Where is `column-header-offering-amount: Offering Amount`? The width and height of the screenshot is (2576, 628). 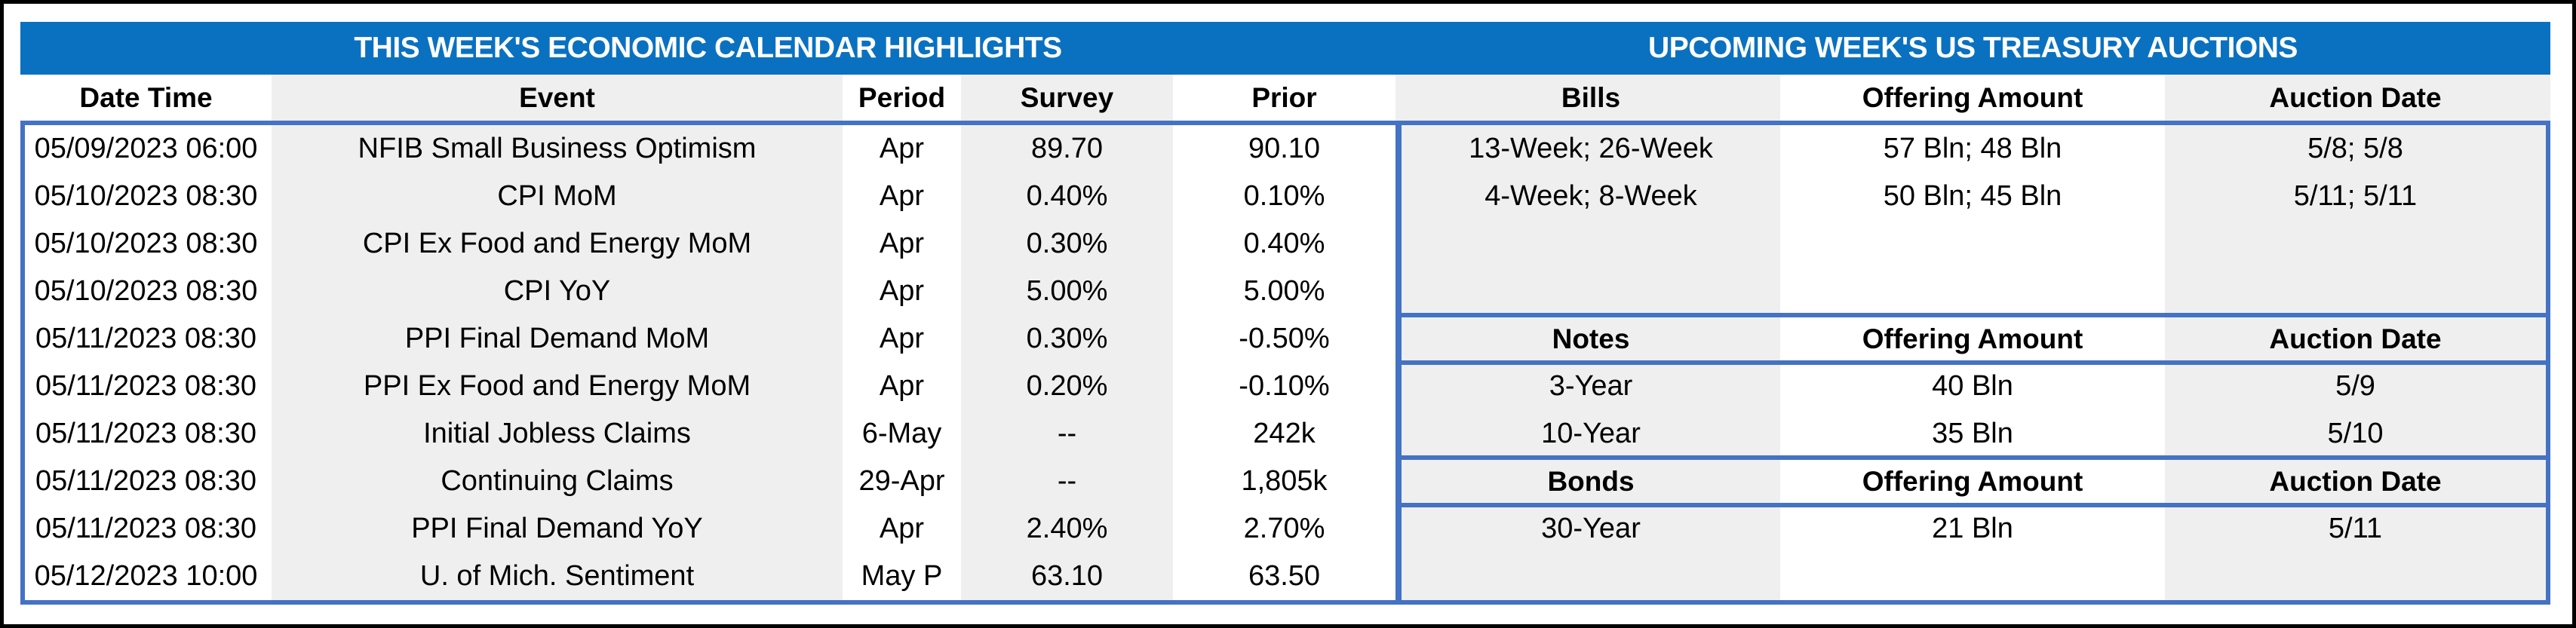 column-header-offering-amount: Offering Amount is located at coordinates (1972, 97).